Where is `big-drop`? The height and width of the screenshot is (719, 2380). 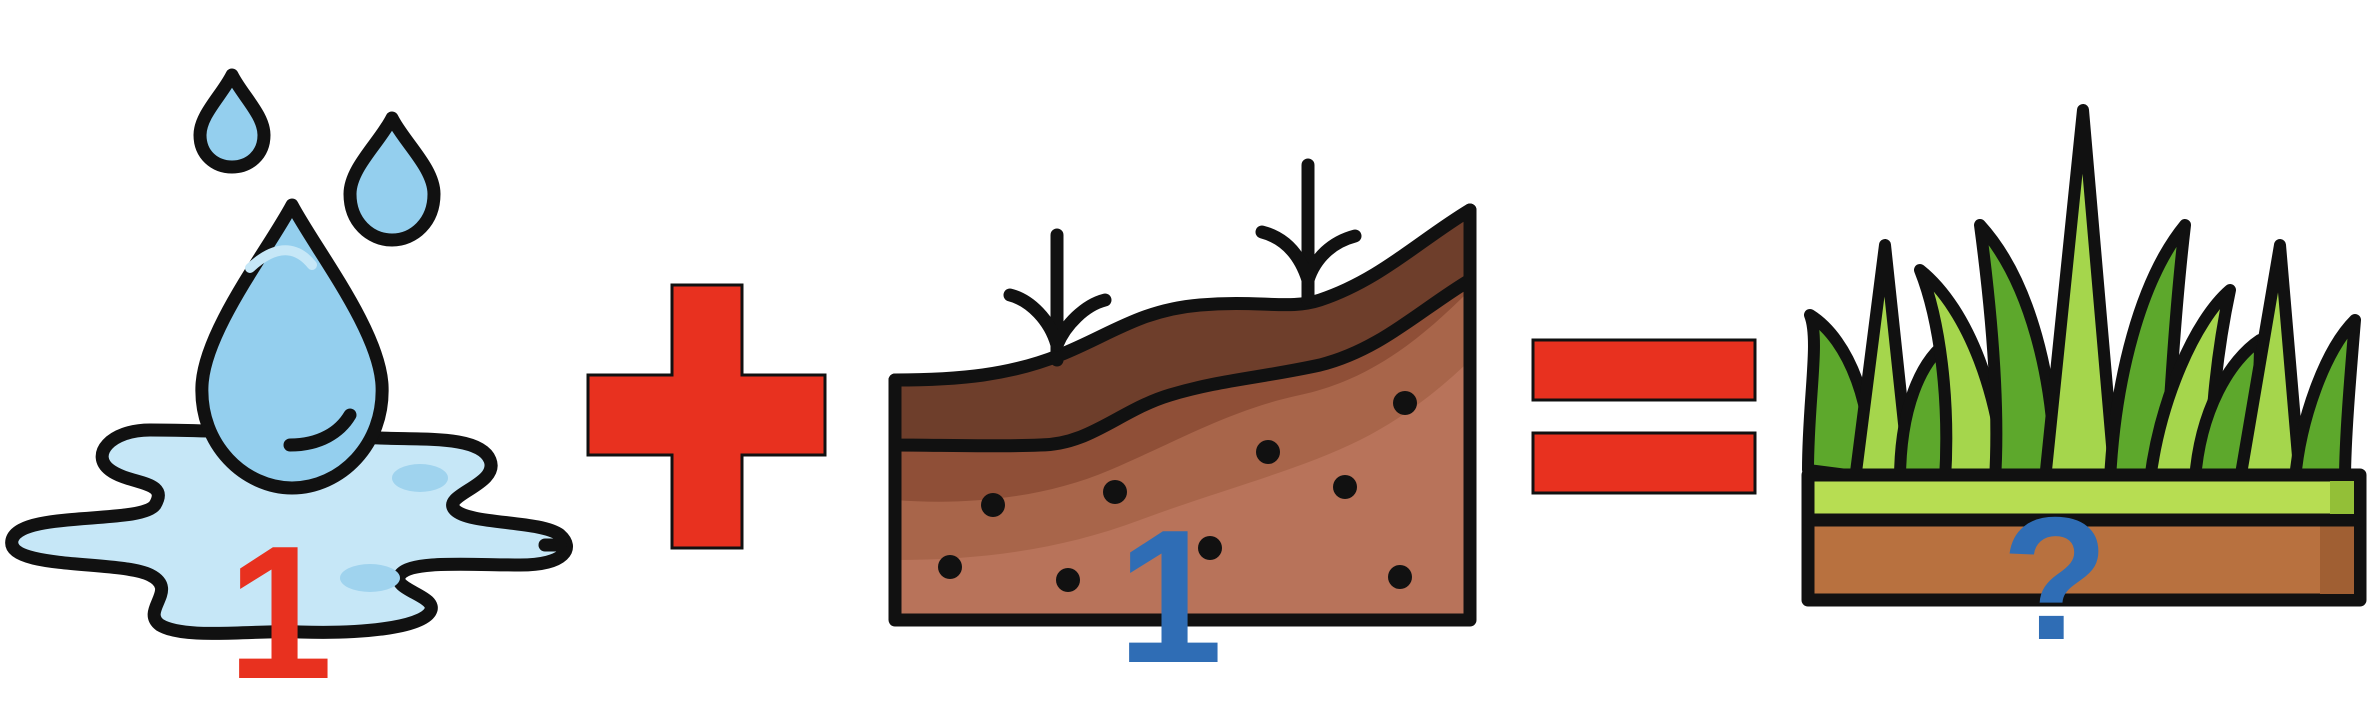
big-drop is located at coordinates (292, 346).